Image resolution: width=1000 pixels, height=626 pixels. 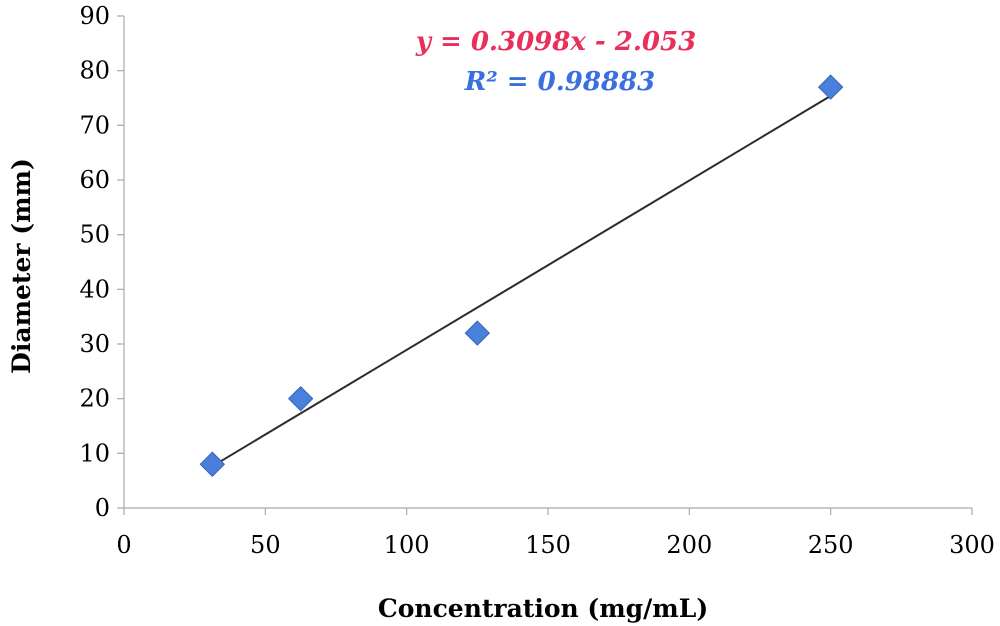 I want to click on y-axis-title: Diameter (mm), so click(x=21, y=266).